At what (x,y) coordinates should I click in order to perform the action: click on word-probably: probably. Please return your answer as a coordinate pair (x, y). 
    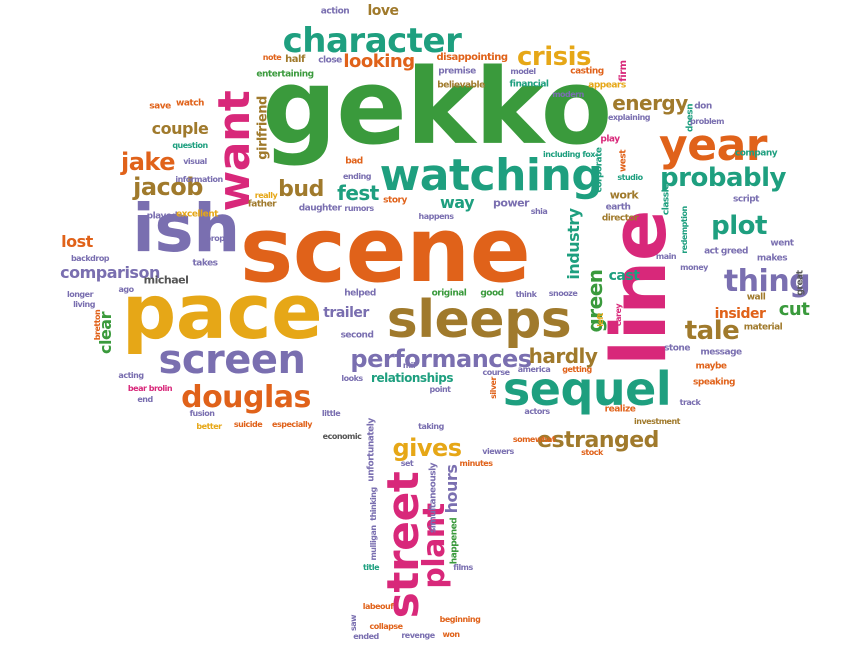
    Looking at the image, I should click on (723, 178).